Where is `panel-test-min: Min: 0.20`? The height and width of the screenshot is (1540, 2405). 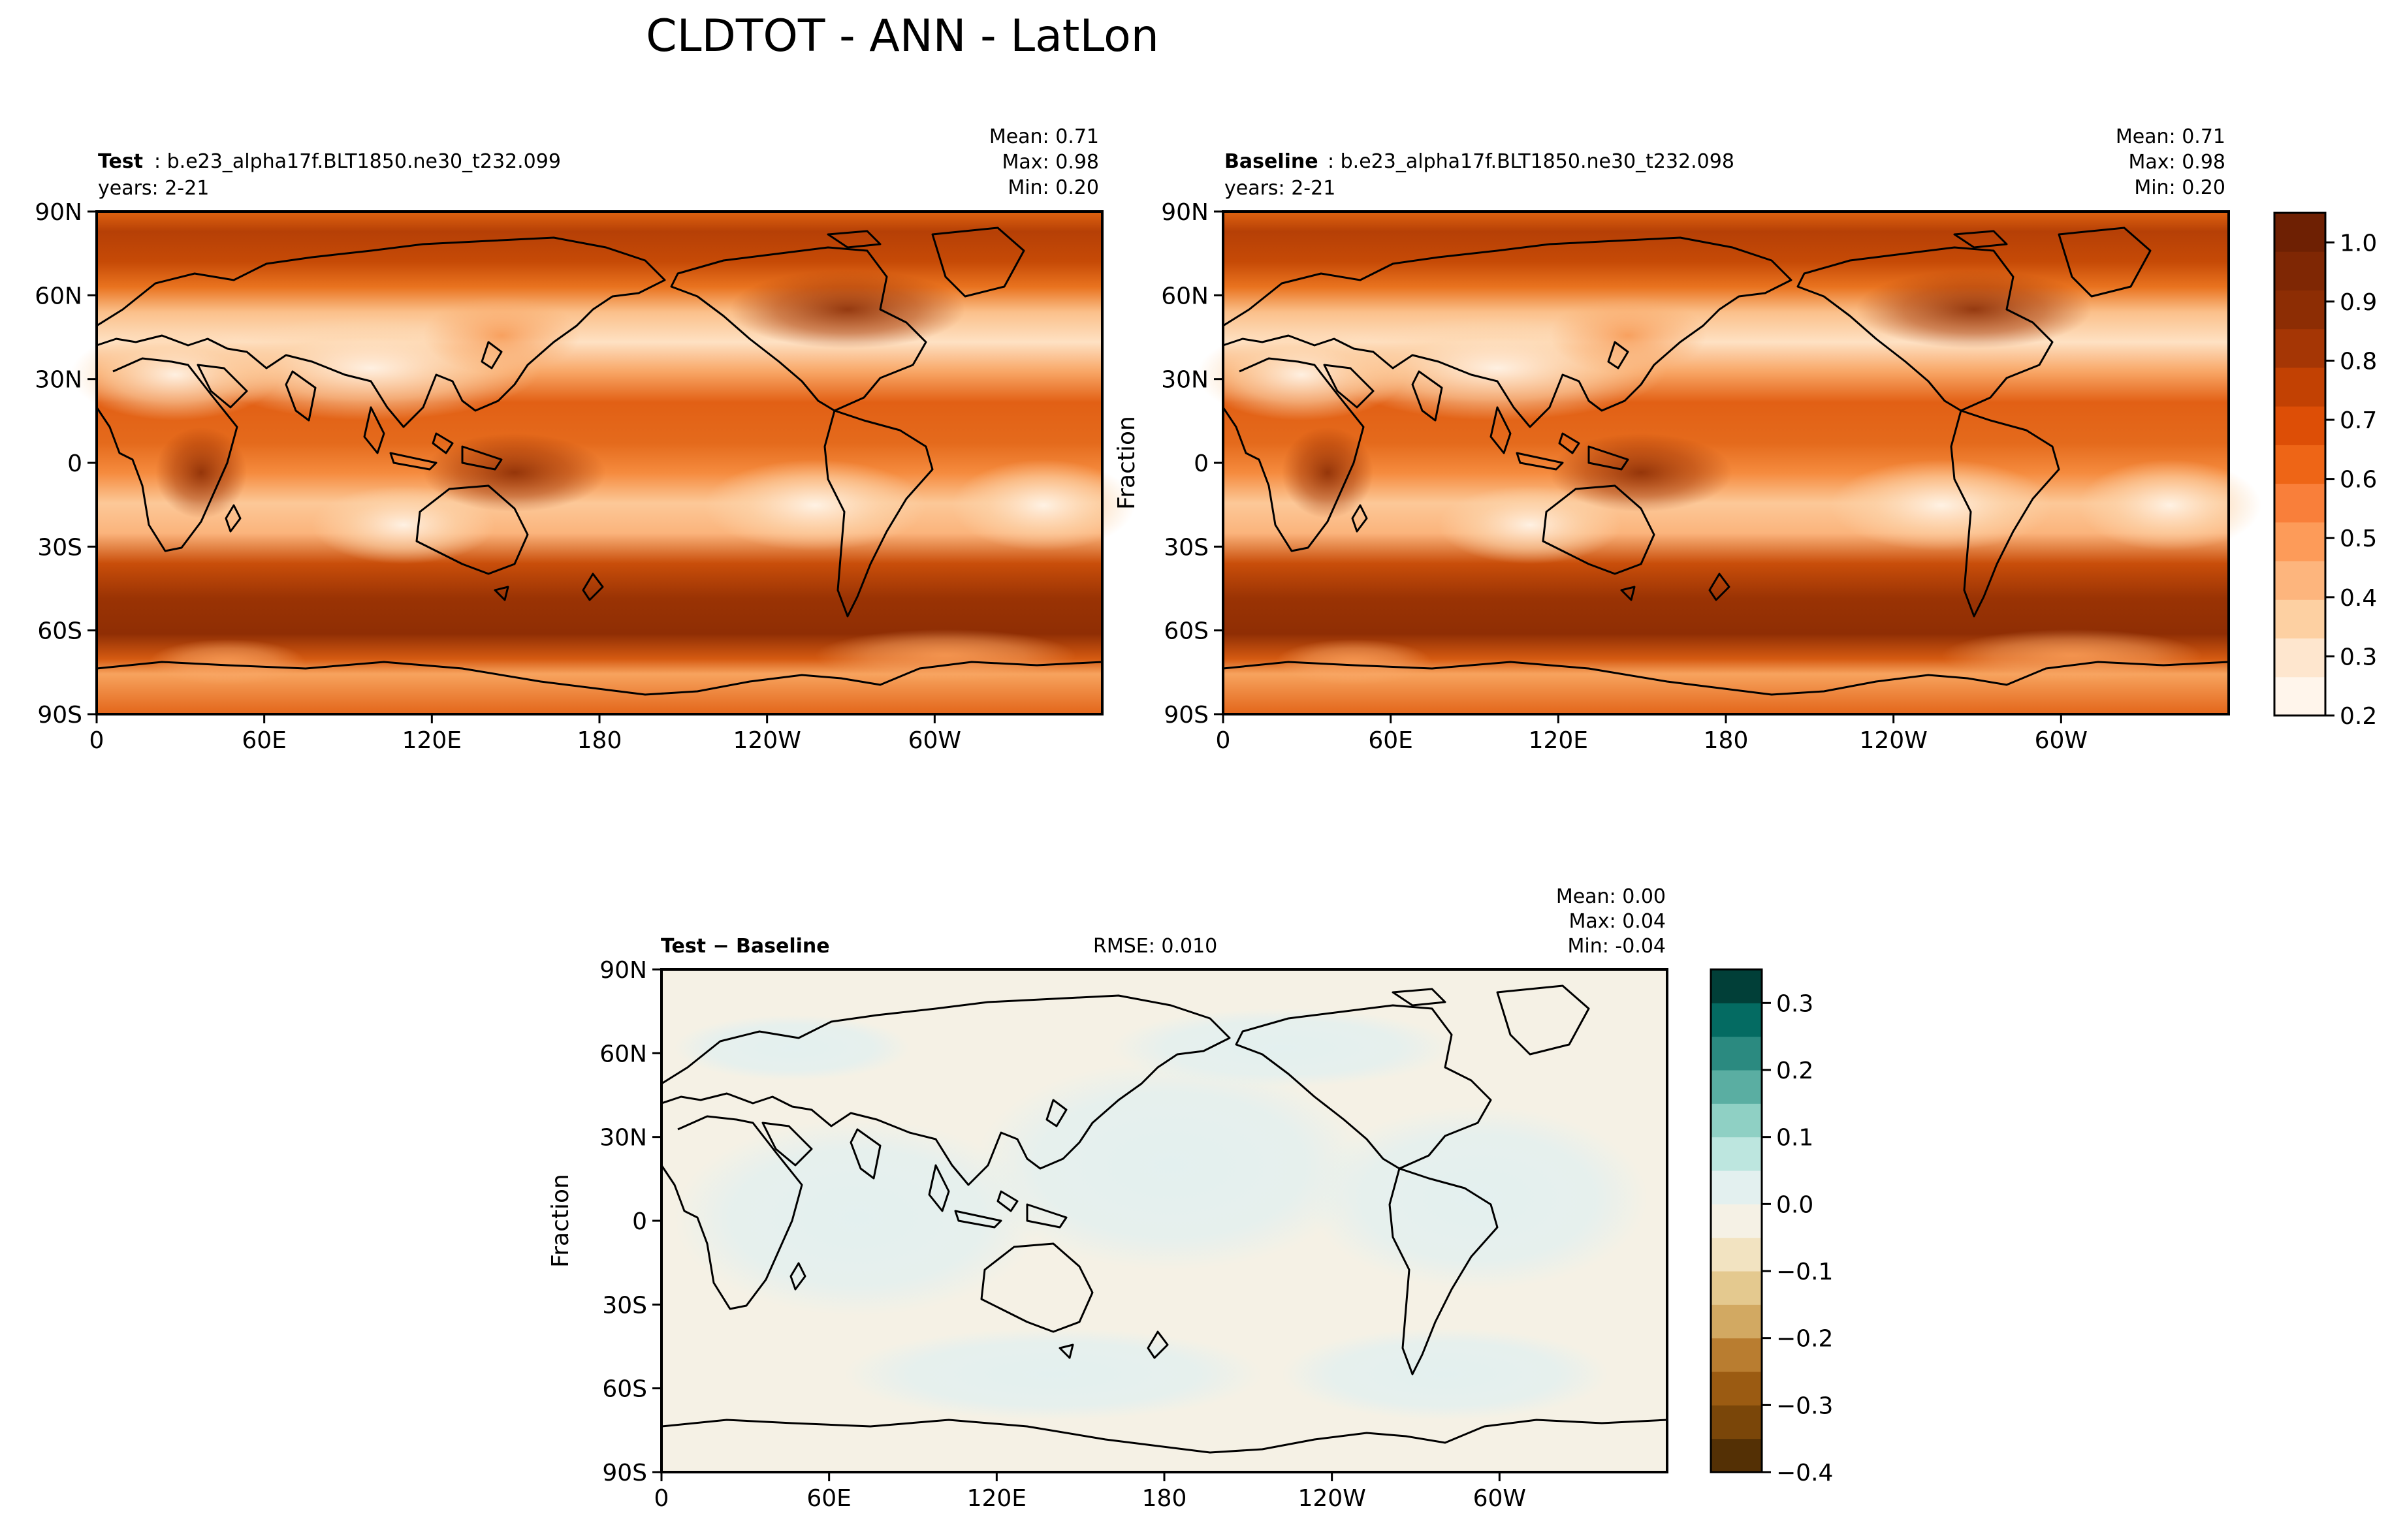 panel-test-min: Min: 0.20 is located at coordinates (1053, 187).